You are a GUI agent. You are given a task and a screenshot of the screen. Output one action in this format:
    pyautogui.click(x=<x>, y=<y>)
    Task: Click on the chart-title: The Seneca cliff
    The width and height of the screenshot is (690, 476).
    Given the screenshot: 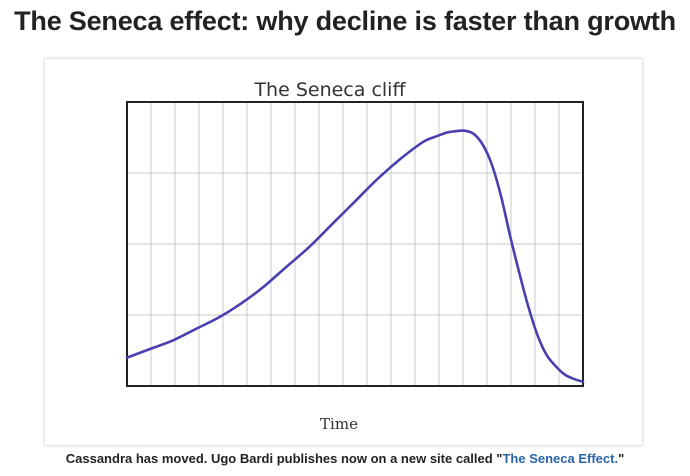 What is the action you would take?
    pyautogui.click(x=329, y=90)
    